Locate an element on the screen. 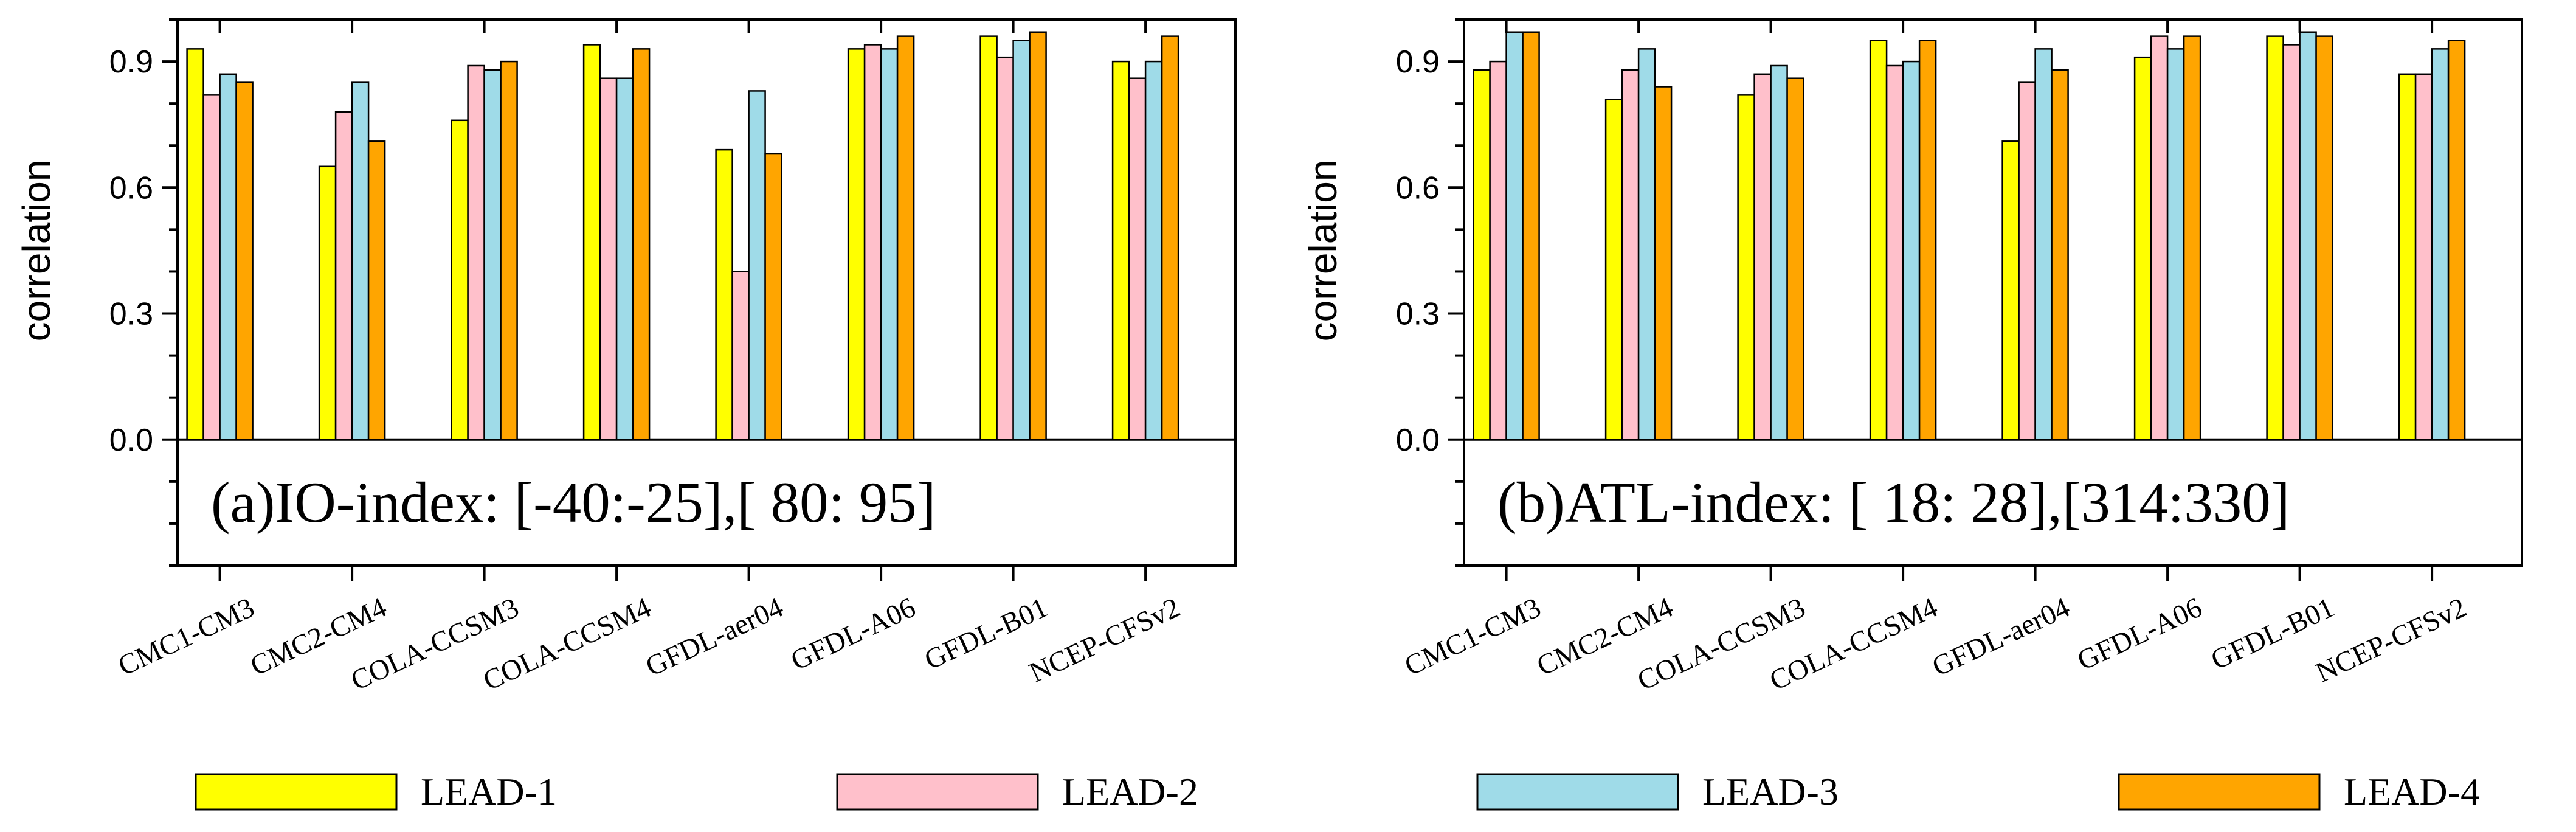  panel-title: (a)IO-index: [-40:-25],[ 80: 95] is located at coordinates (573, 502).